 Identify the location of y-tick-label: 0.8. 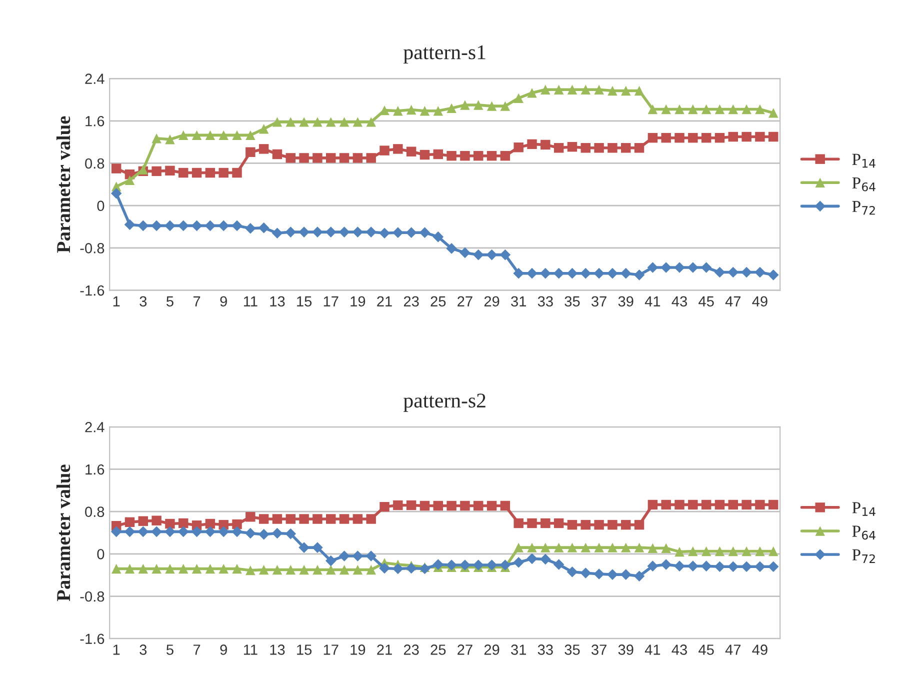
(94, 511).